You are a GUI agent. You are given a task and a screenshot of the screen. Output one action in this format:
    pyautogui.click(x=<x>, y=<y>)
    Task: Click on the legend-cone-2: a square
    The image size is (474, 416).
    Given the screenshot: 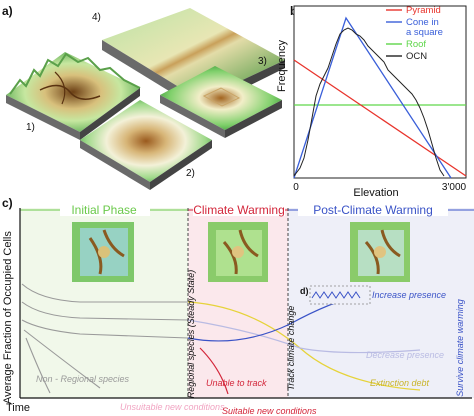 What is the action you would take?
    pyautogui.click(x=424, y=32)
    